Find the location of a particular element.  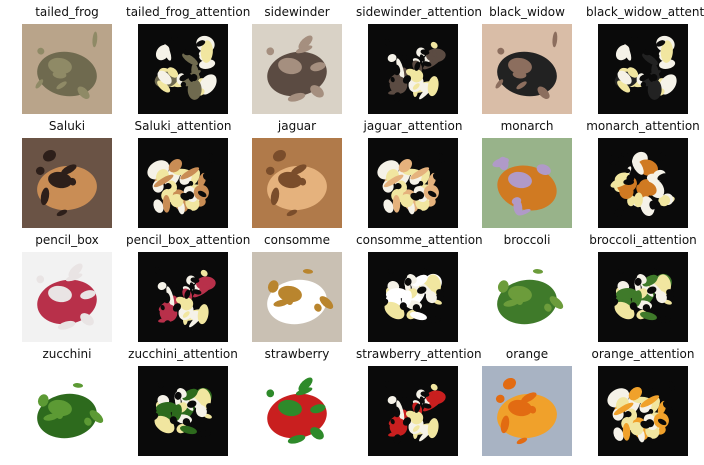

thumbnail-title: black_widow_attention is located at coordinates (645, 12).